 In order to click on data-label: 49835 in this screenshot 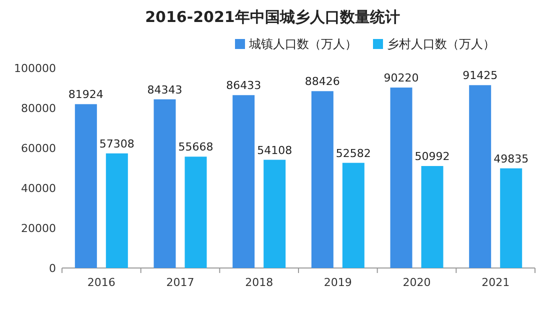, I will do `click(511, 159)`.